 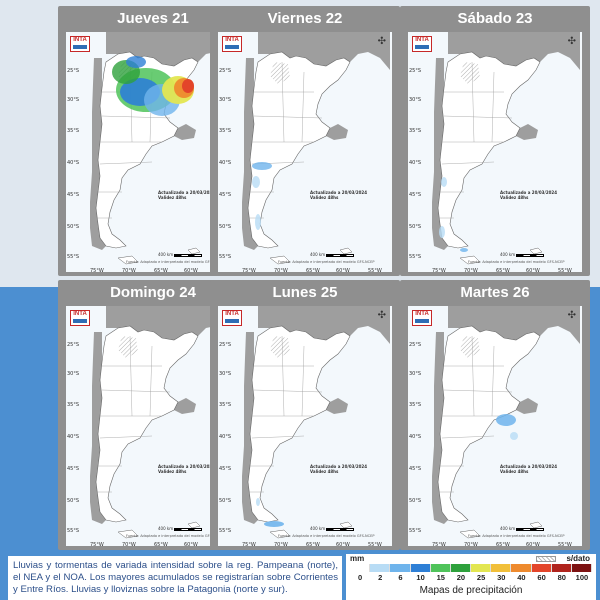 I want to click on forecast-panel: Viernes 22 INT, so click(x=305, y=141).